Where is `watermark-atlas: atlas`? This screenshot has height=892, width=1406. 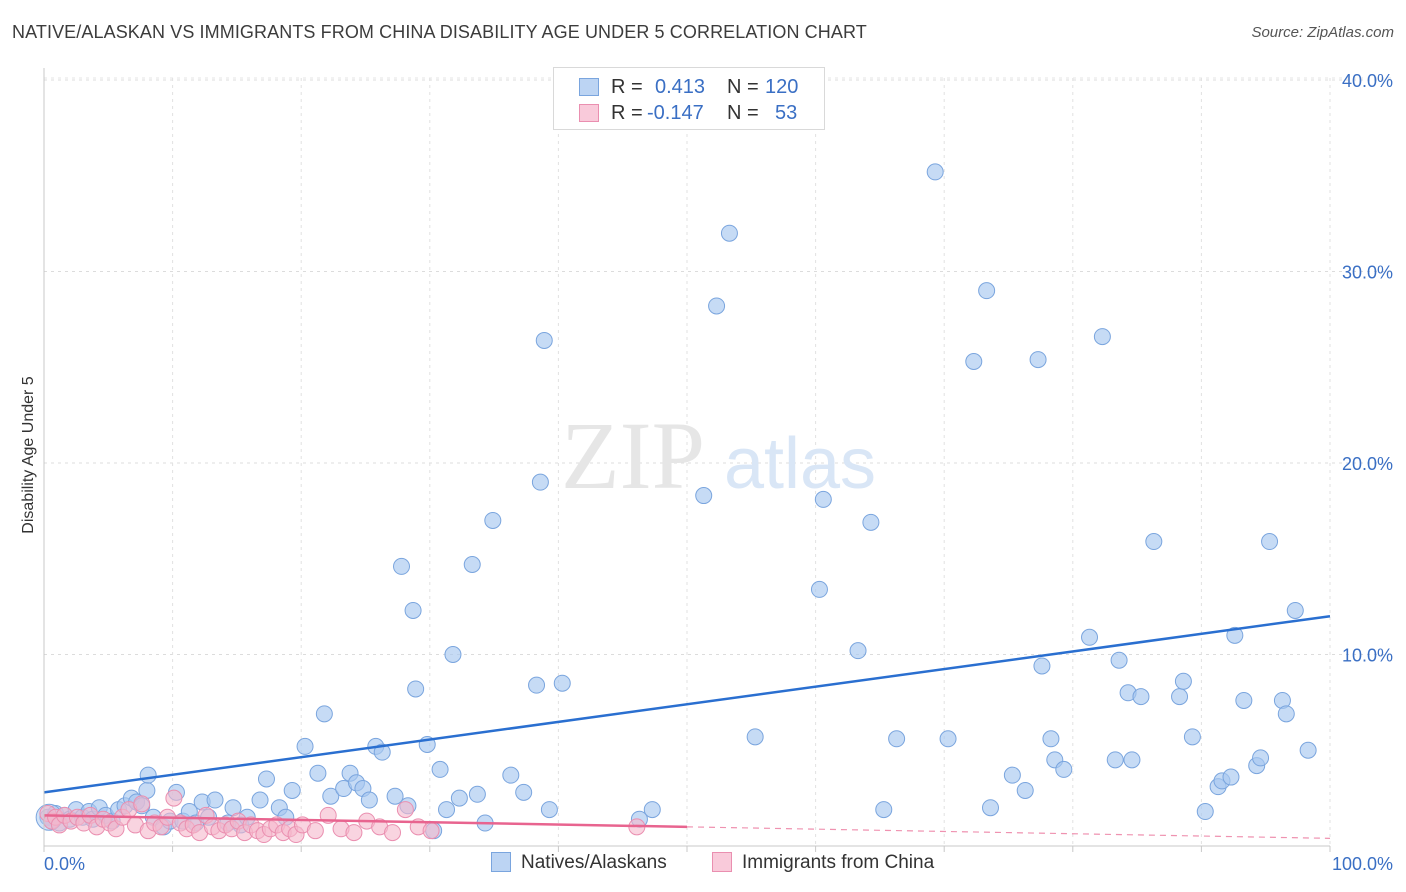
watermark-atlas: atlas is located at coordinates (800, 464).